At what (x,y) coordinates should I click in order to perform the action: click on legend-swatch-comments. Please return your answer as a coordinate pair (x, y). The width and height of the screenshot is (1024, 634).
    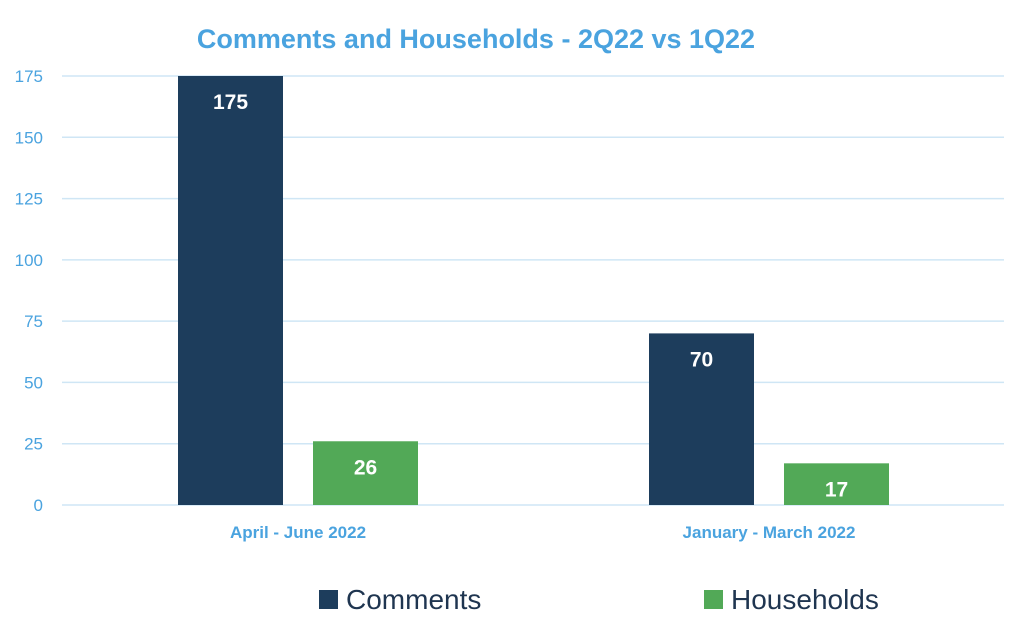
    Looking at the image, I should click on (328, 599).